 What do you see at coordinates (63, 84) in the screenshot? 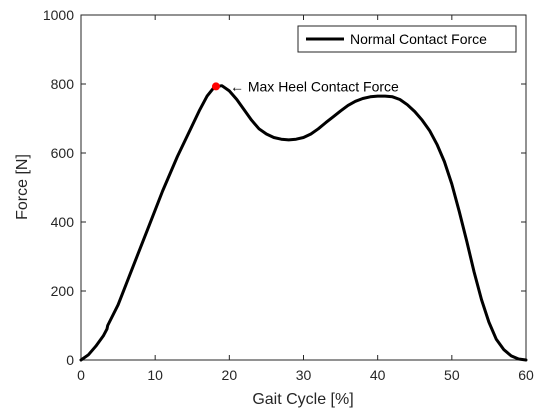
I see `y-tick-label: 800` at bounding box center [63, 84].